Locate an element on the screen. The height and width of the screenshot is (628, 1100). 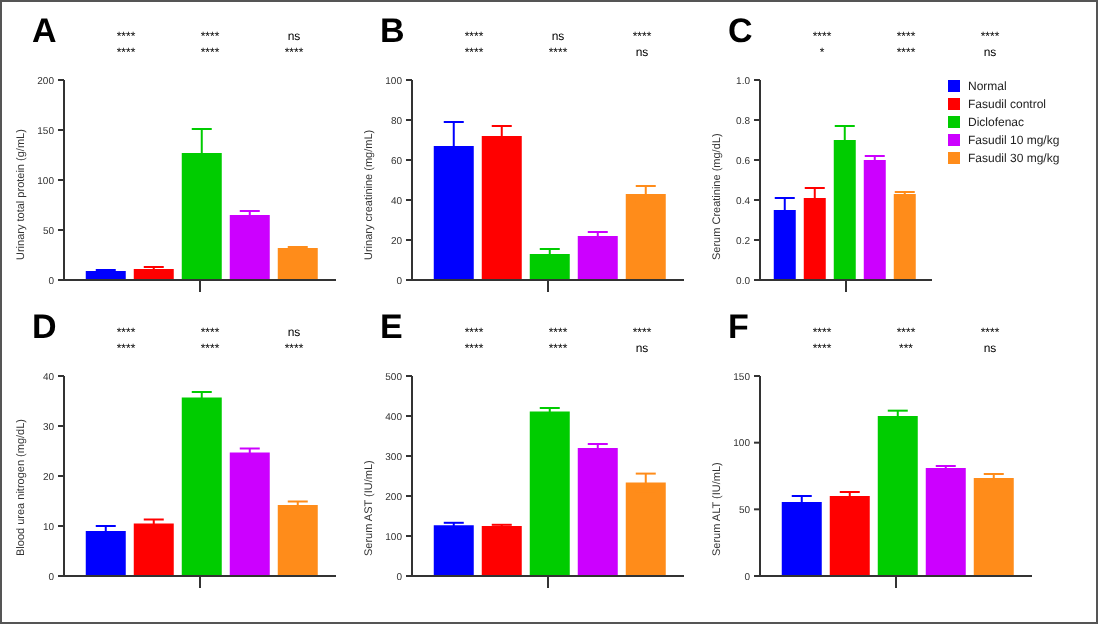
chart-title: B is located at coordinates (392, 32).